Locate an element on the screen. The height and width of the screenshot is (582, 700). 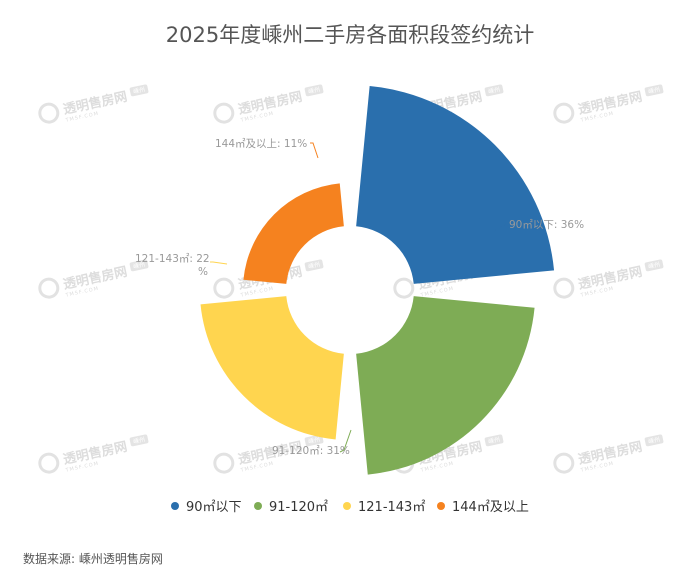
legend-item: 144㎡及以上 is located at coordinates (483, 507).